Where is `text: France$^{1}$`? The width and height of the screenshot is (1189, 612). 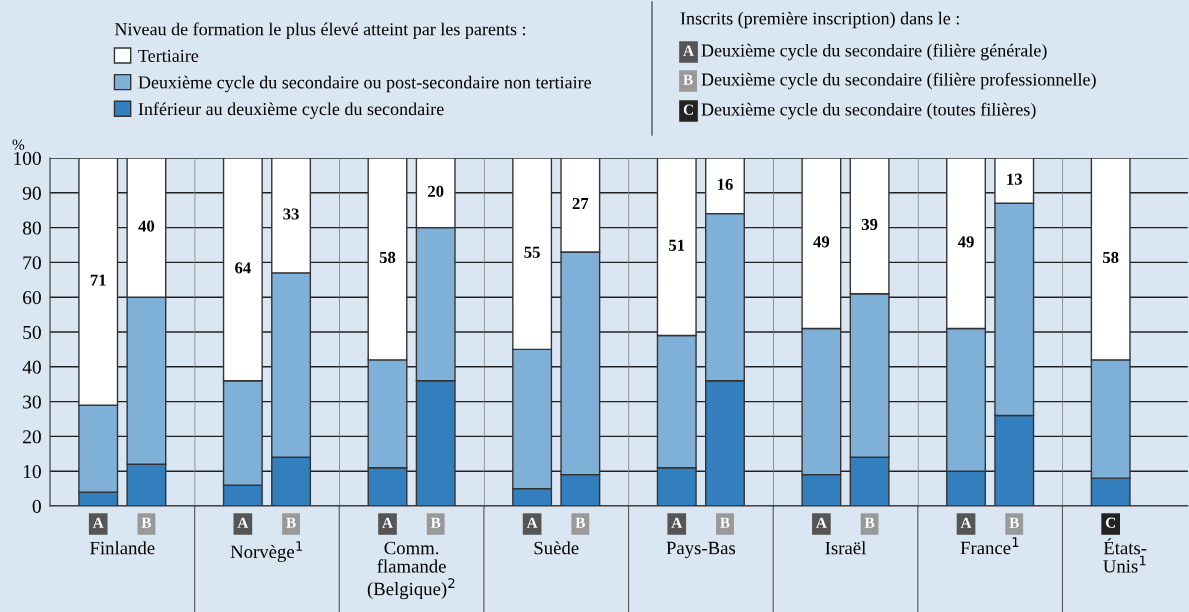
text: France$^{1}$ is located at coordinates (989, 546).